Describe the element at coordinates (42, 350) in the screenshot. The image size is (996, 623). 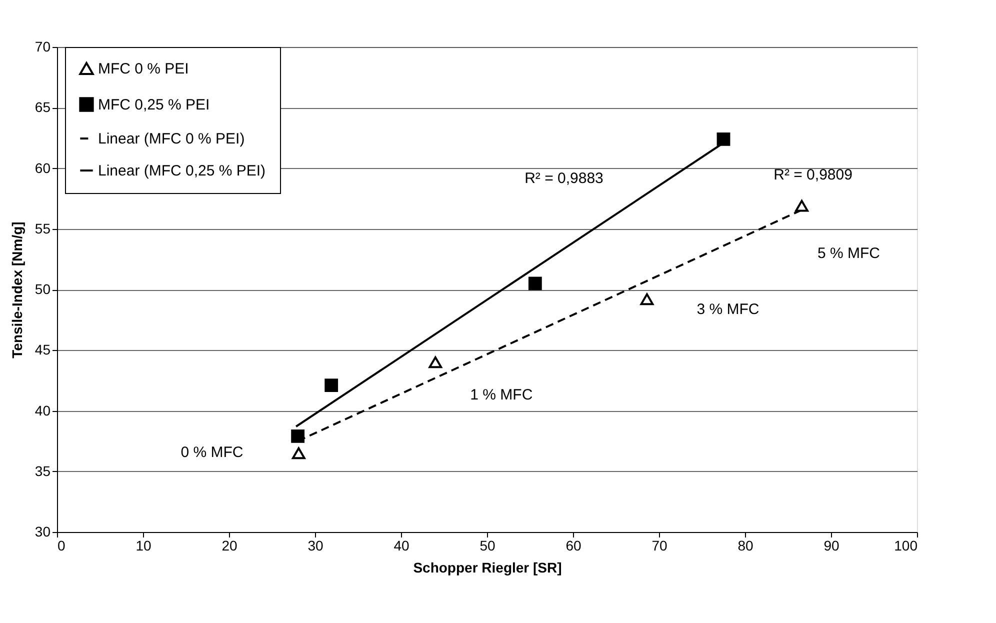
I see `y-tick-label: 45` at that location.